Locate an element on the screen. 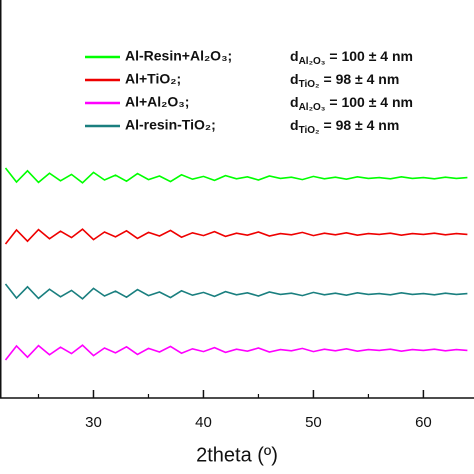  legend-label: Al-resin-TiO₂; is located at coordinates (170, 125).